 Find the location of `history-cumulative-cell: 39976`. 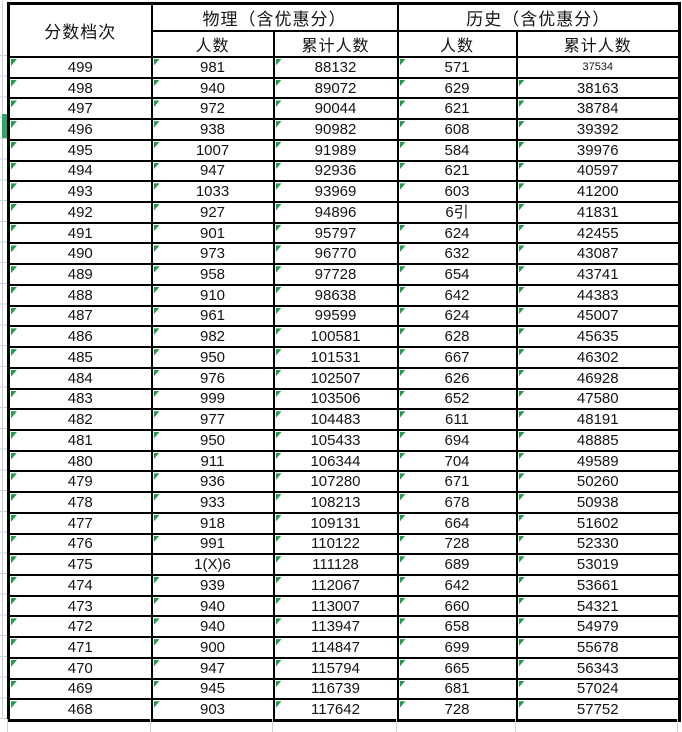

history-cumulative-cell: 39976 is located at coordinates (598, 150).